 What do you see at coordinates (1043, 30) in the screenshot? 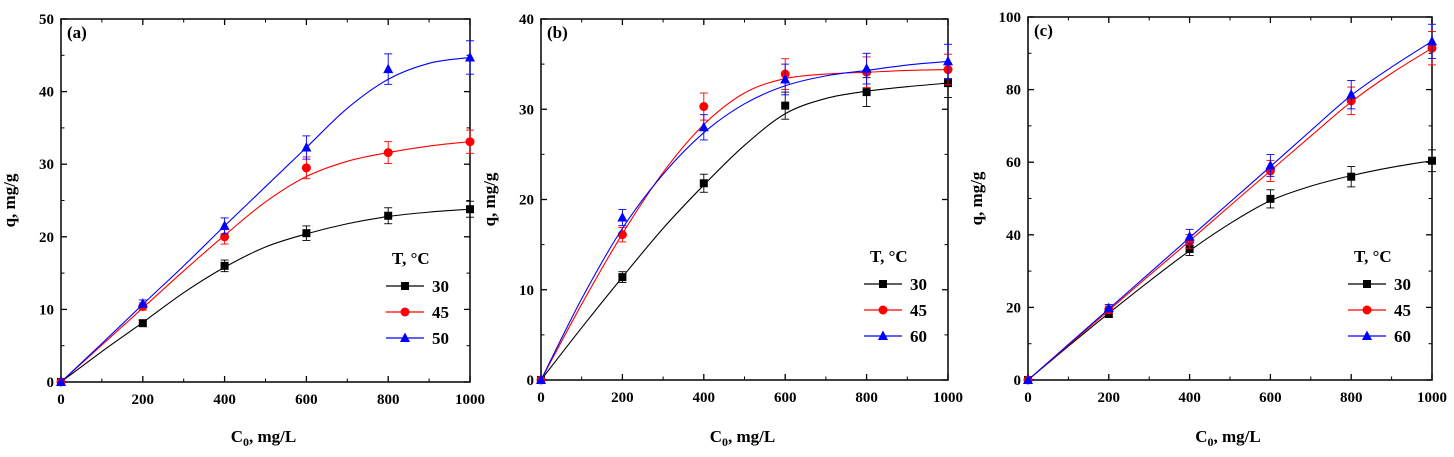
I see `panel-label: (c)` at bounding box center [1043, 30].